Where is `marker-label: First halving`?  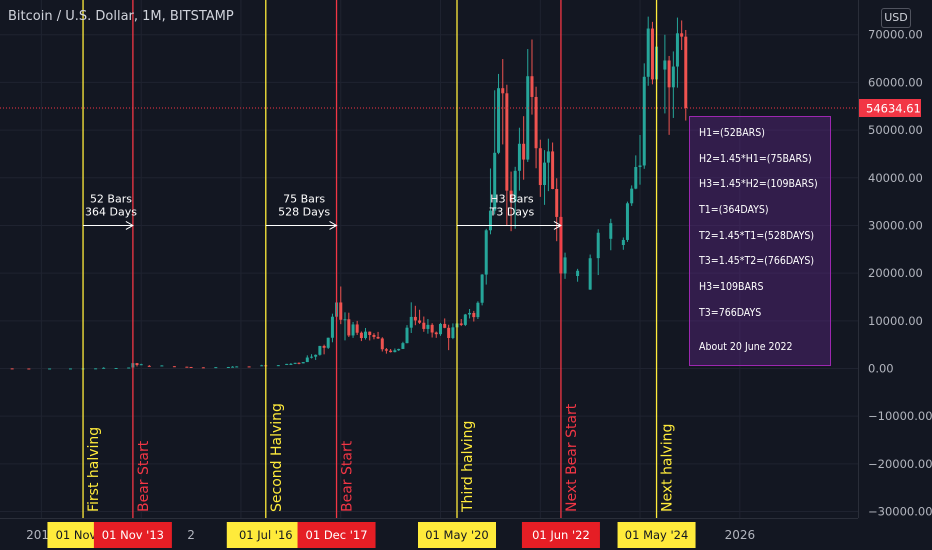
marker-label: First halving is located at coordinates (94, 469).